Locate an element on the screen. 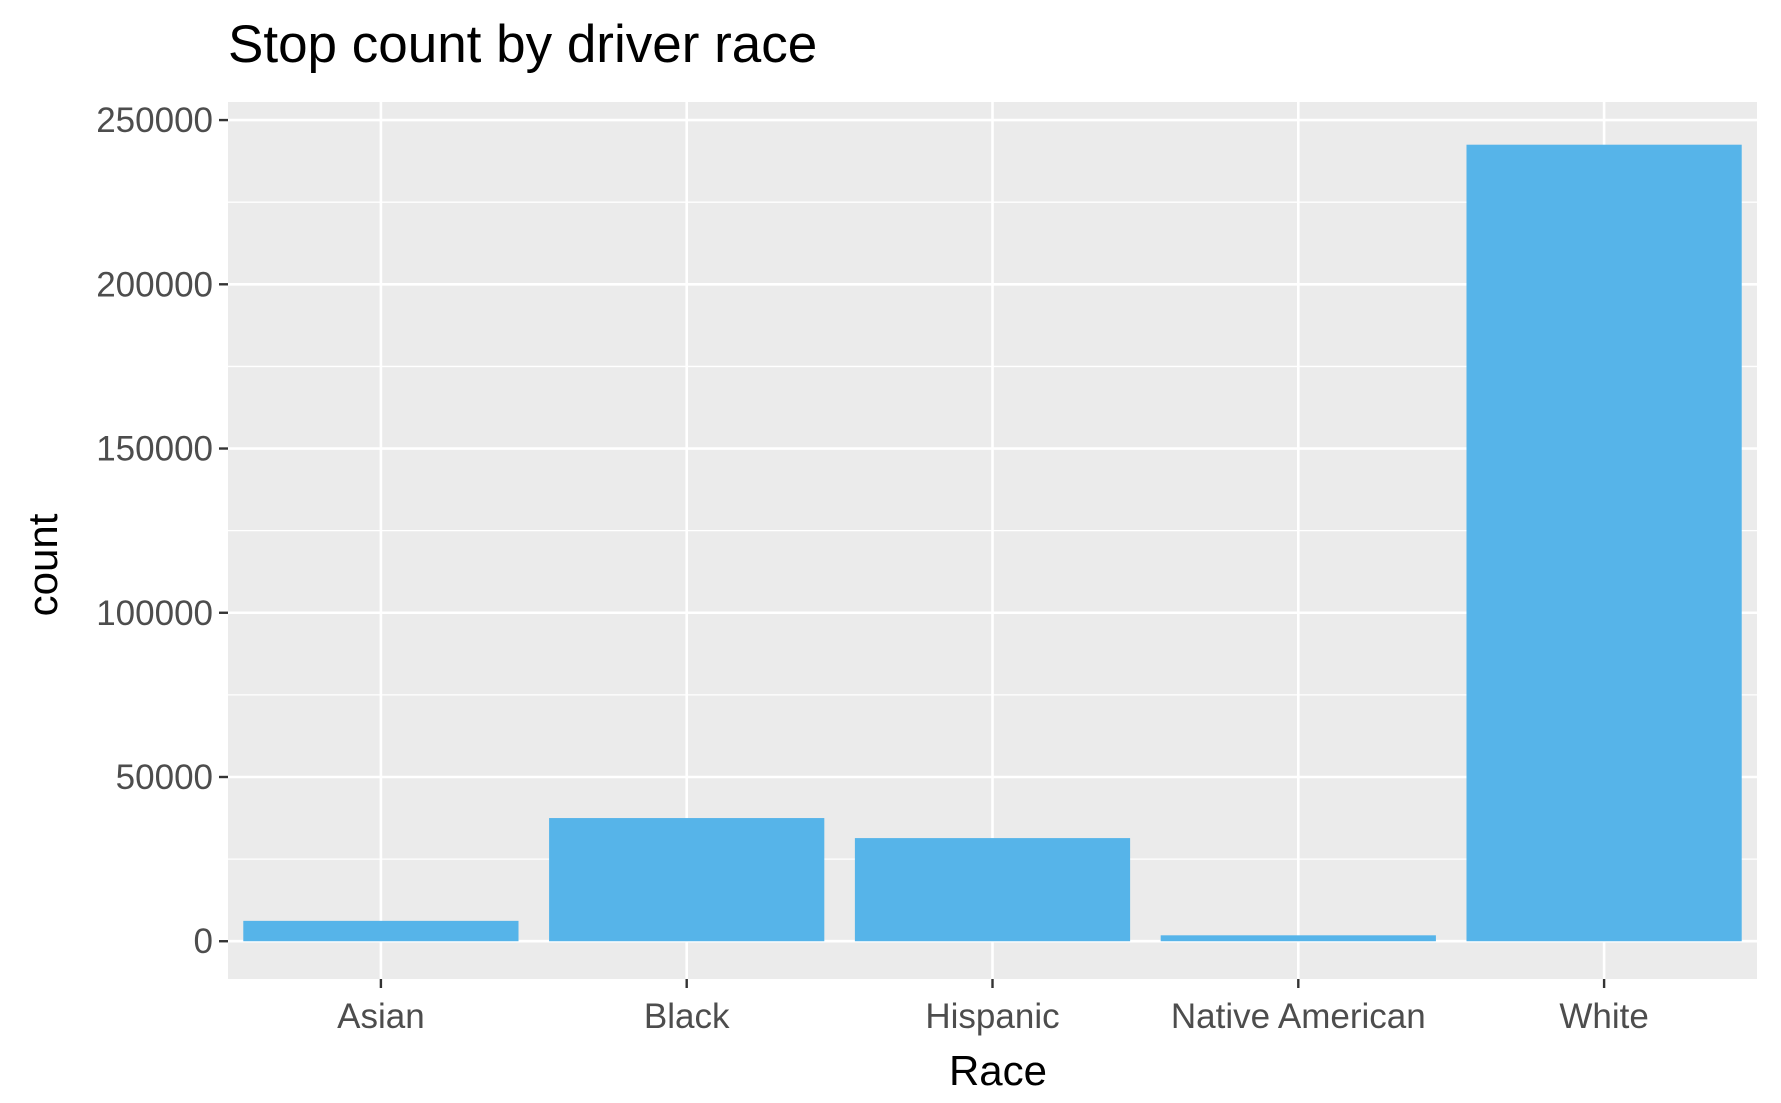 This screenshot has width=1781, height=1103. bar-black is located at coordinates (687, 880).